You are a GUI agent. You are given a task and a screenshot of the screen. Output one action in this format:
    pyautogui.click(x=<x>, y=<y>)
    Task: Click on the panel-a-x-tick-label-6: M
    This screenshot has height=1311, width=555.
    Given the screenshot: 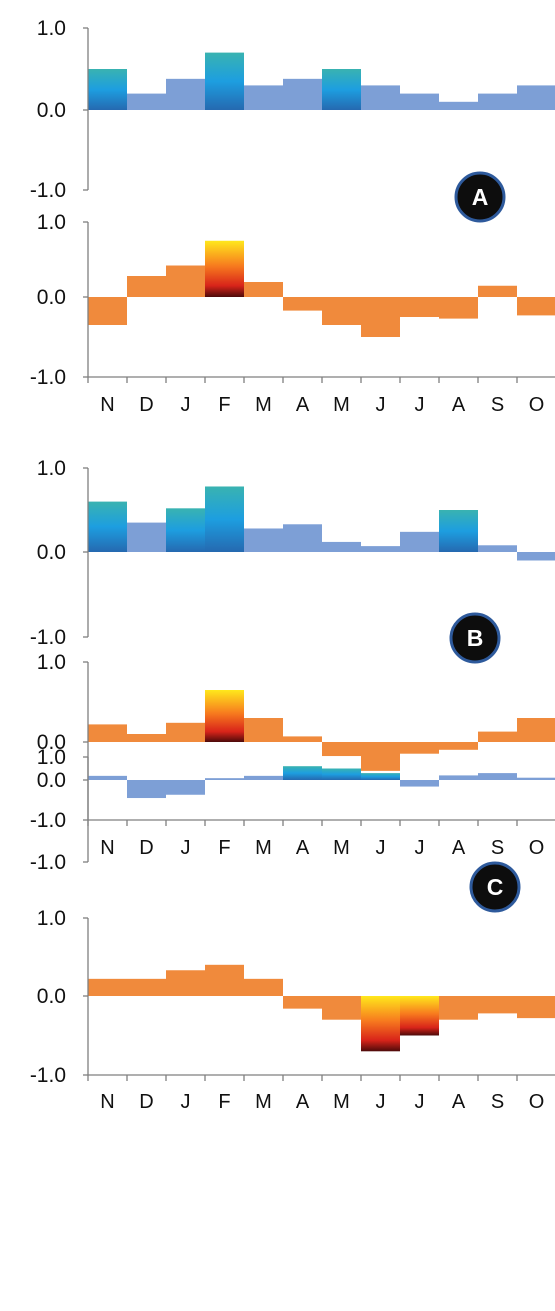 What is the action you would take?
    pyautogui.click(x=341, y=405)
    